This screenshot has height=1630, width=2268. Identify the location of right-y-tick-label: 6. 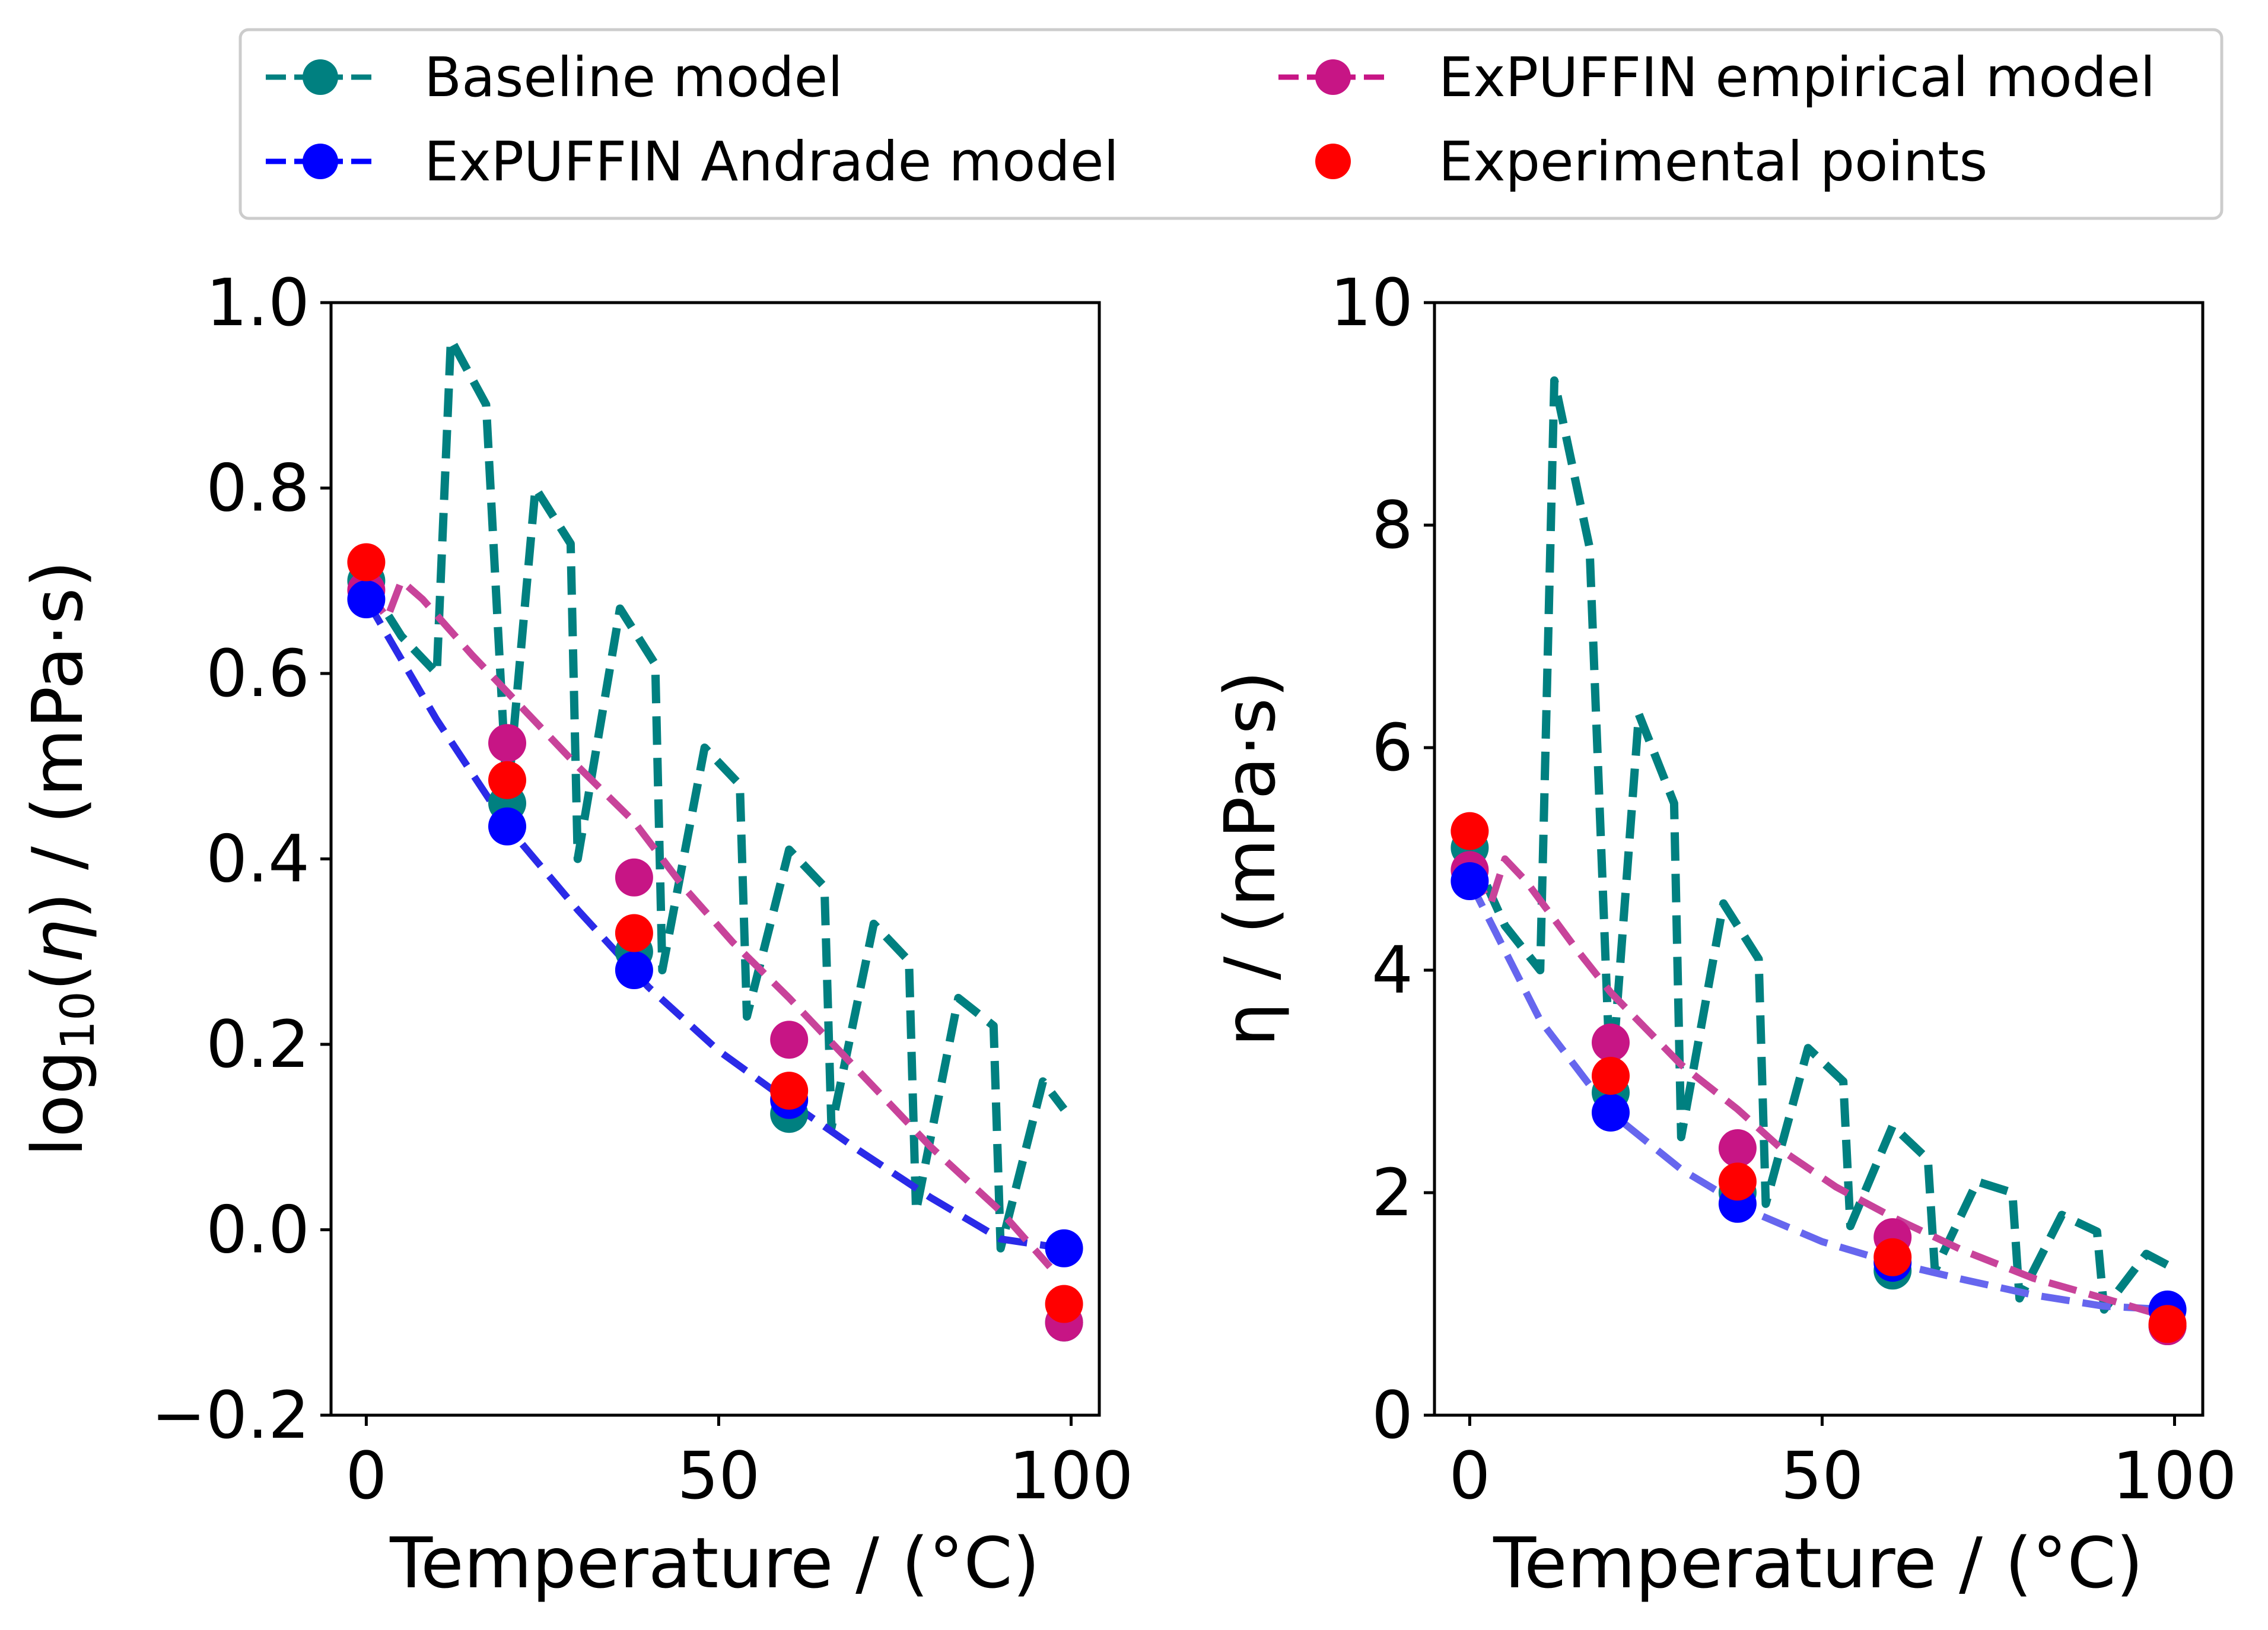
(1392, 748).